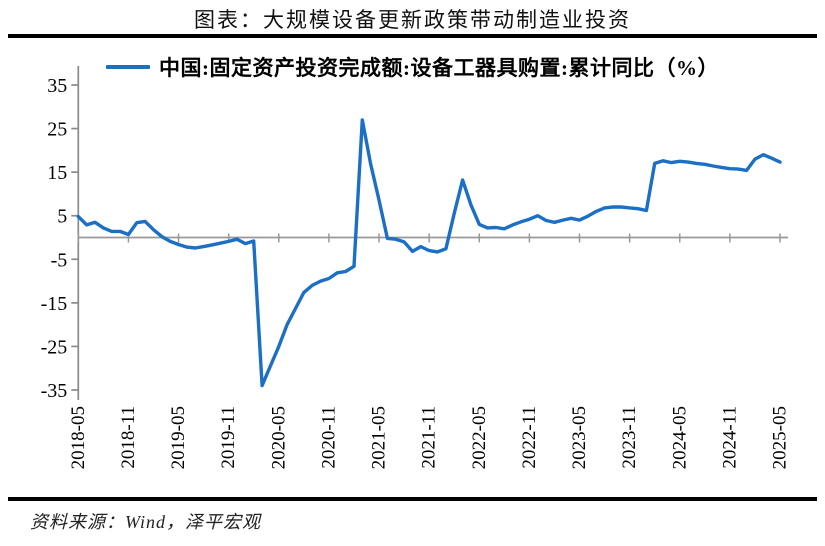 The image size is (825, 546). I want to click on chart-title: 图表：大规模设备更新政策带动制造业投资, so click(412, 20).